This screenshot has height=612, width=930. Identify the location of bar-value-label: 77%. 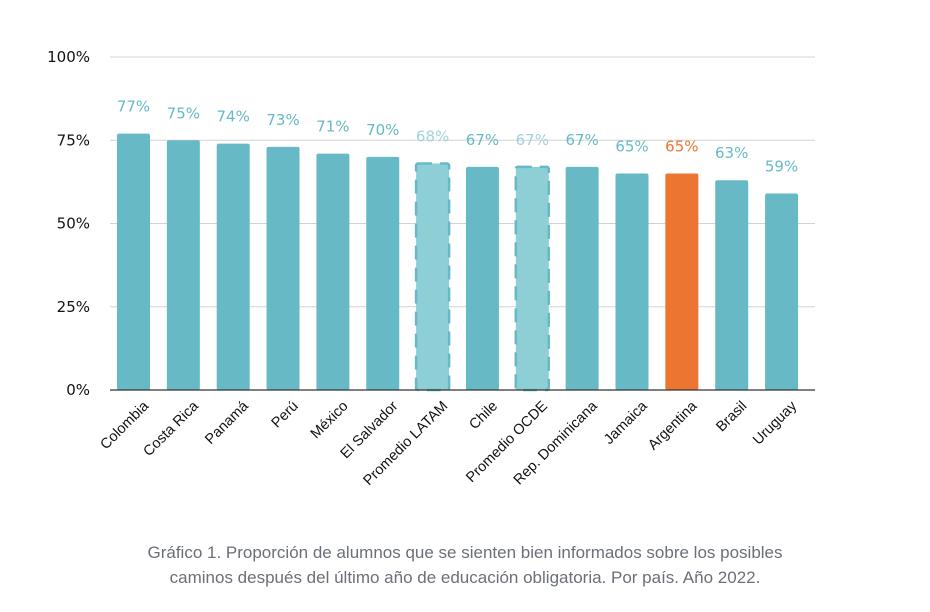
(133, 107).